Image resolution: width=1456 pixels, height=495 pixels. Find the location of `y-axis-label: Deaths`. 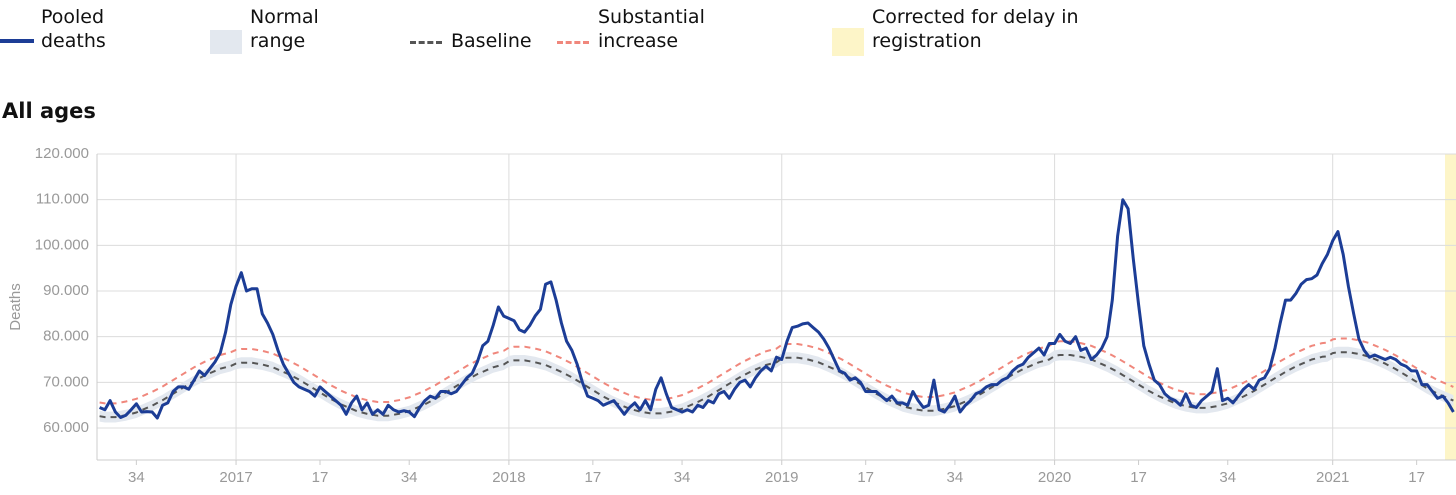

y-axis-label: Deaths is located at coordinates (15, 307).